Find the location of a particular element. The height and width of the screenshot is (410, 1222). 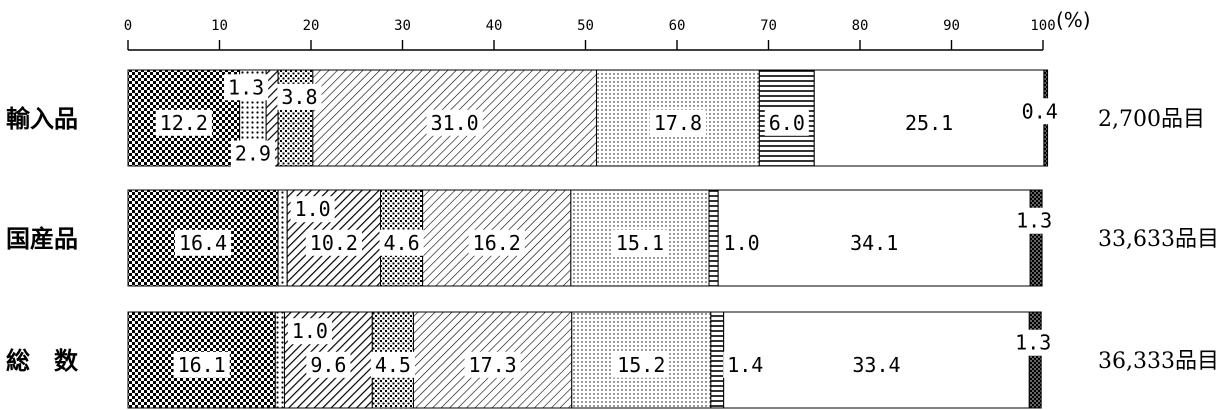

data-label: 33.4 is located at coordinates (876, 365).